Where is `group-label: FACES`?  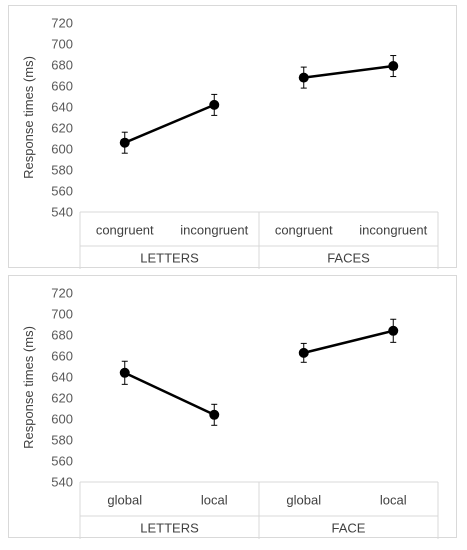
group-label: FACES is located at coordinates (348, 258).